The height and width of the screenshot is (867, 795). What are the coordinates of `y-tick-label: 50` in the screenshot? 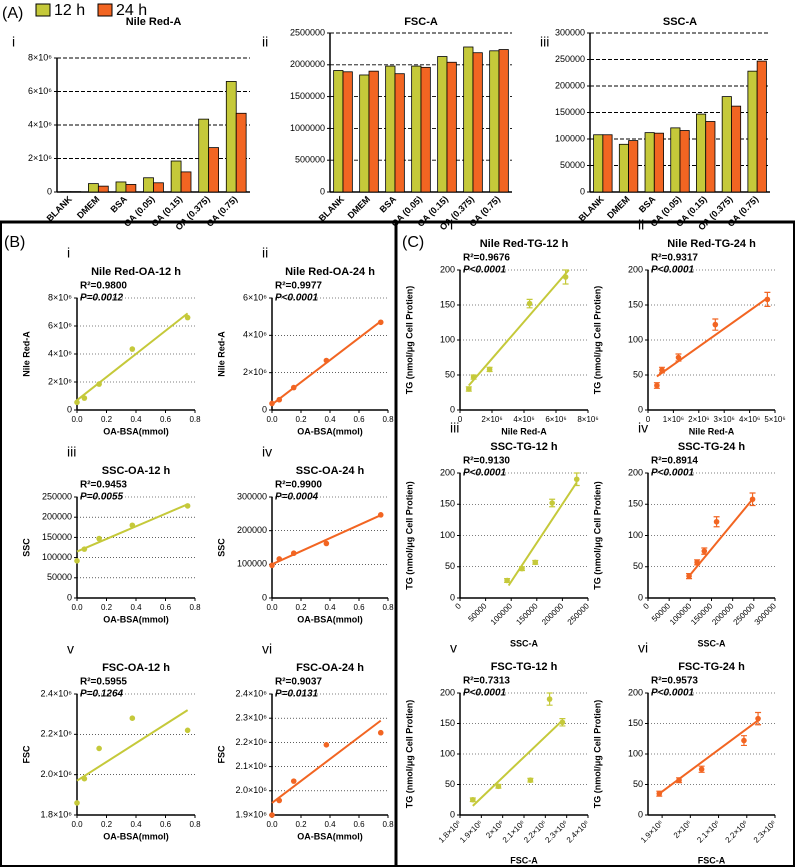 It's located at (638, 784).